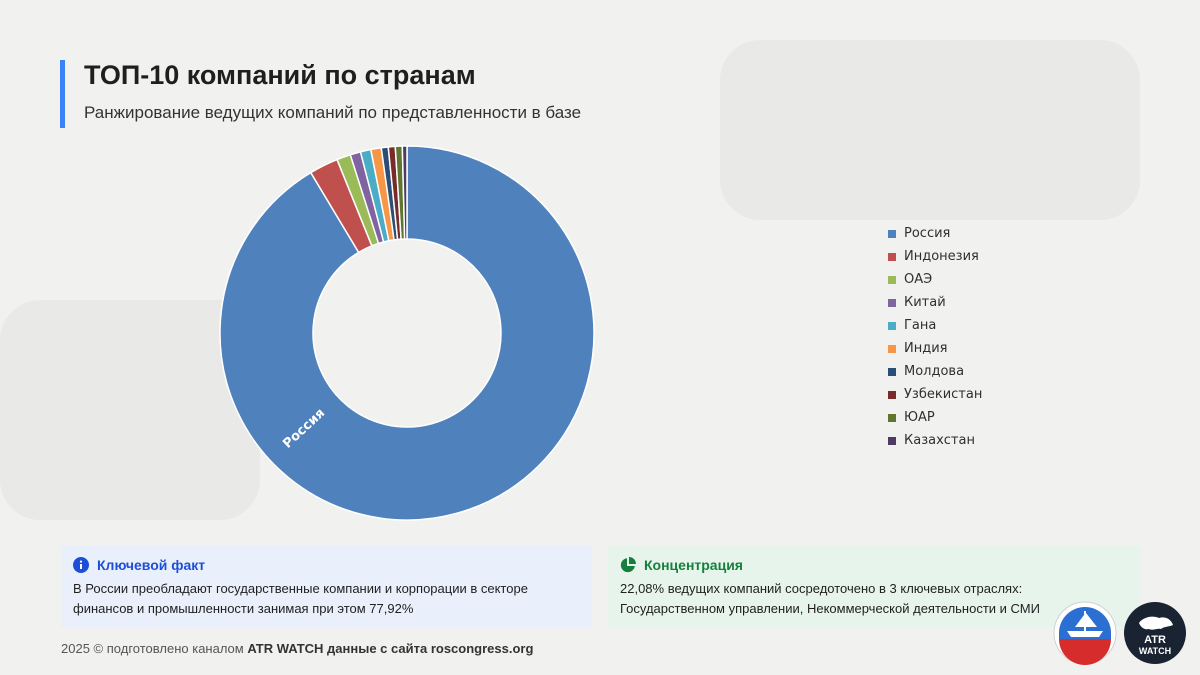 This screenshot has height=675, width=1200. Describe the element at coordinates (1155, 640) in the screenshot. I see `atr-watch-logo-line1: ATR` at that location.